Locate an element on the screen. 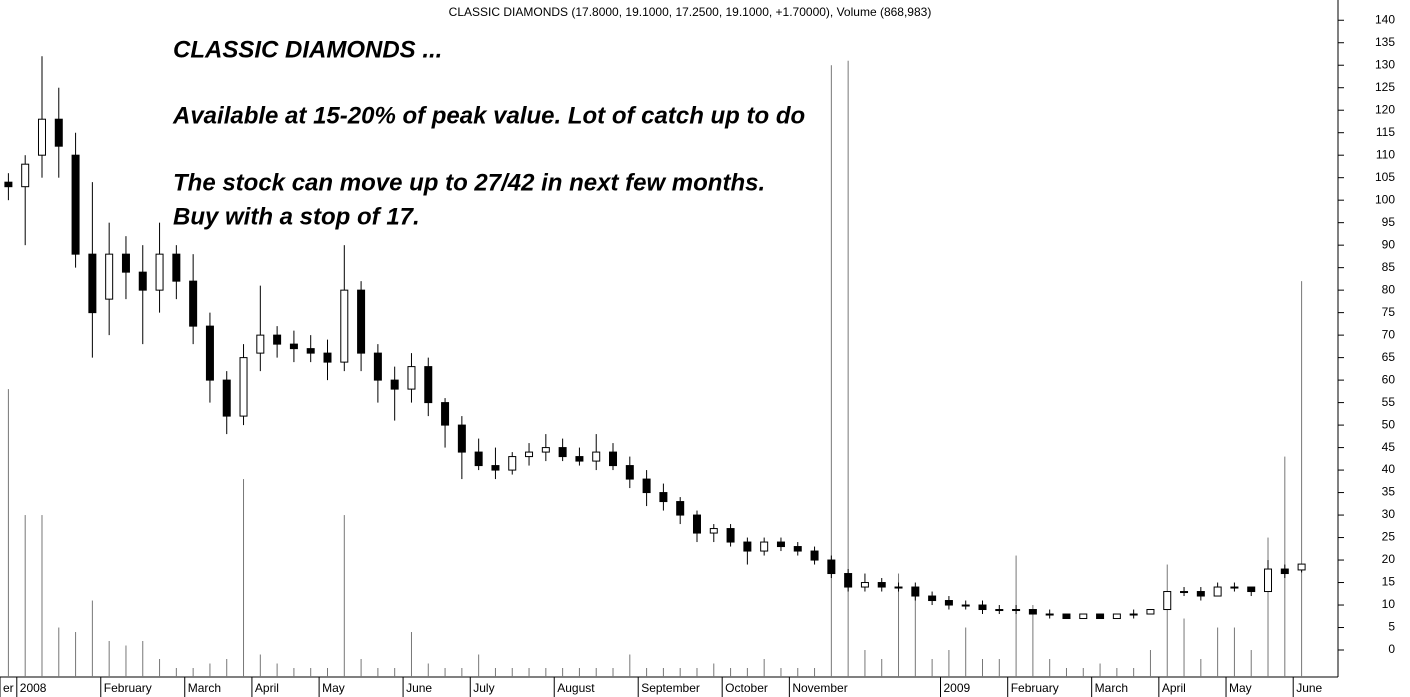  y-tick-label: 25 is located at coordinates (1389, 537).